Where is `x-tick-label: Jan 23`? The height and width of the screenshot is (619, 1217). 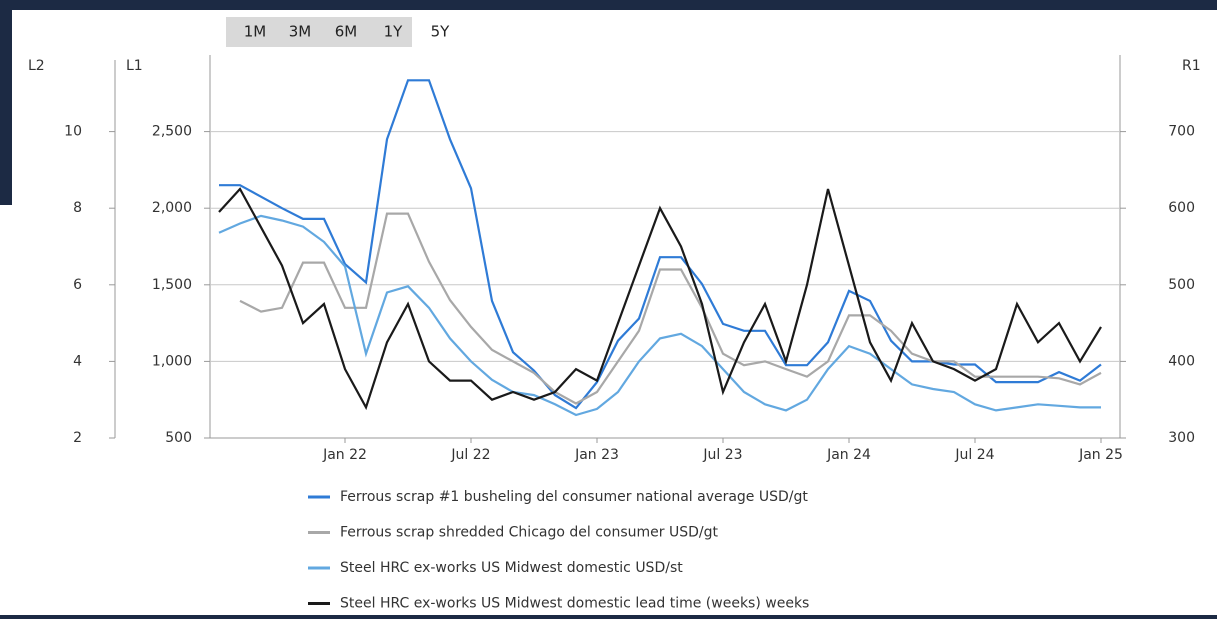 x-tick-label: Jan 23 is located at coordinates (596, 455).